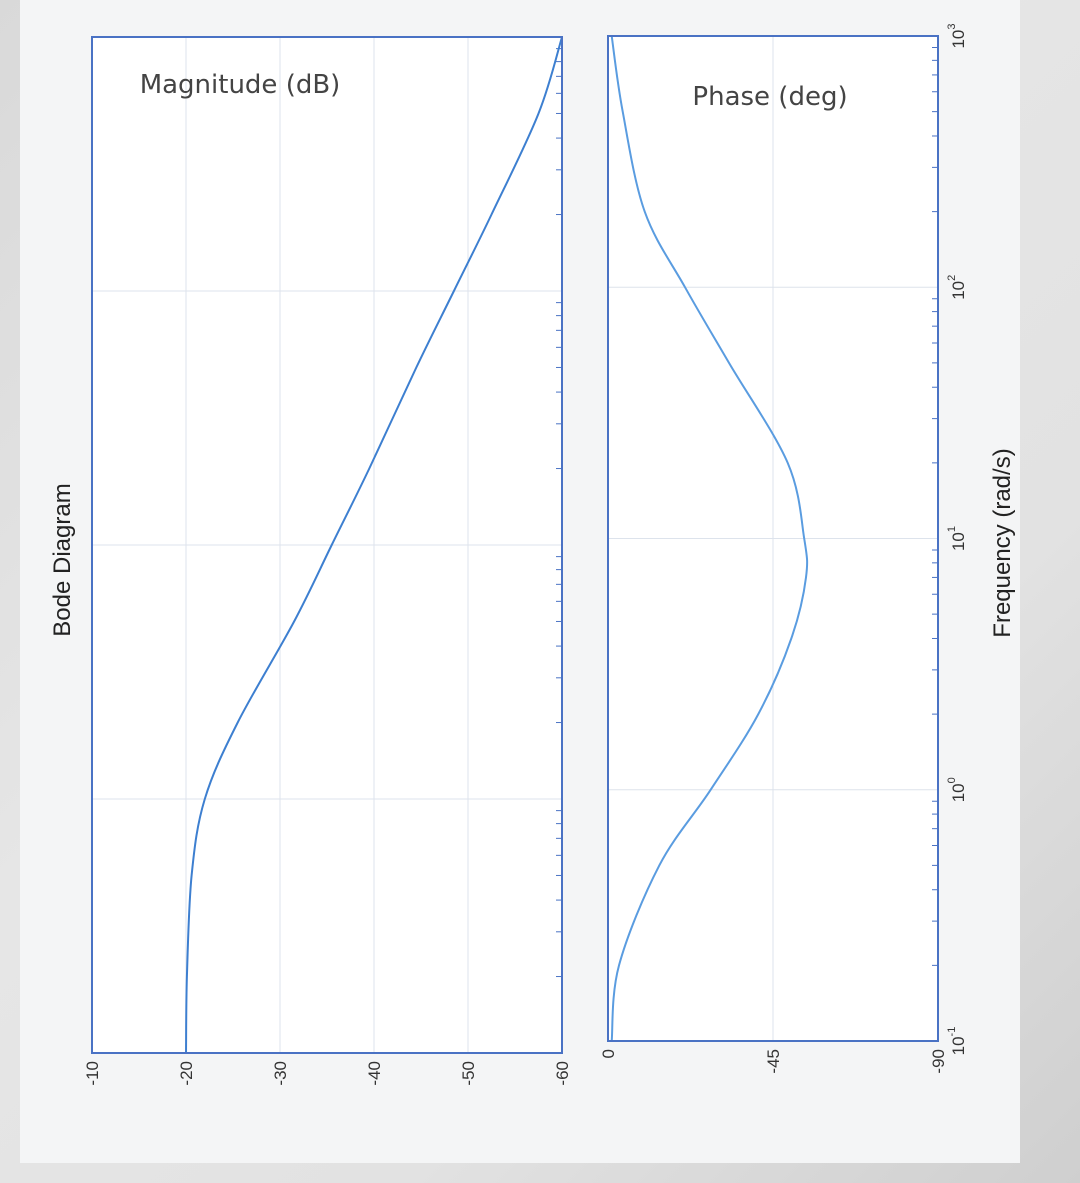  I want to click on x-tick-label: 10², so click(957, 287).